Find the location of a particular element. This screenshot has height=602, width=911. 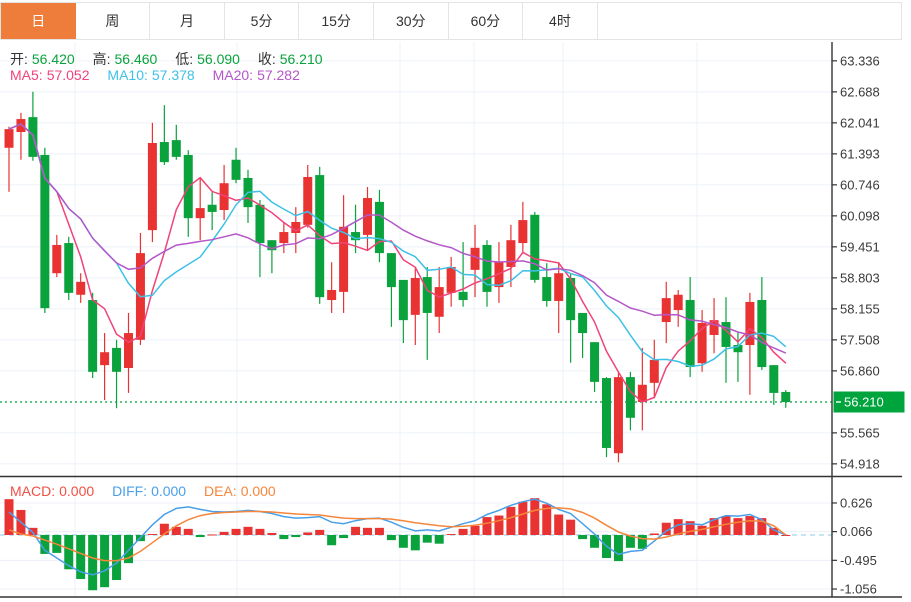

tab-2: 月 is located at coordinates (187, 21).